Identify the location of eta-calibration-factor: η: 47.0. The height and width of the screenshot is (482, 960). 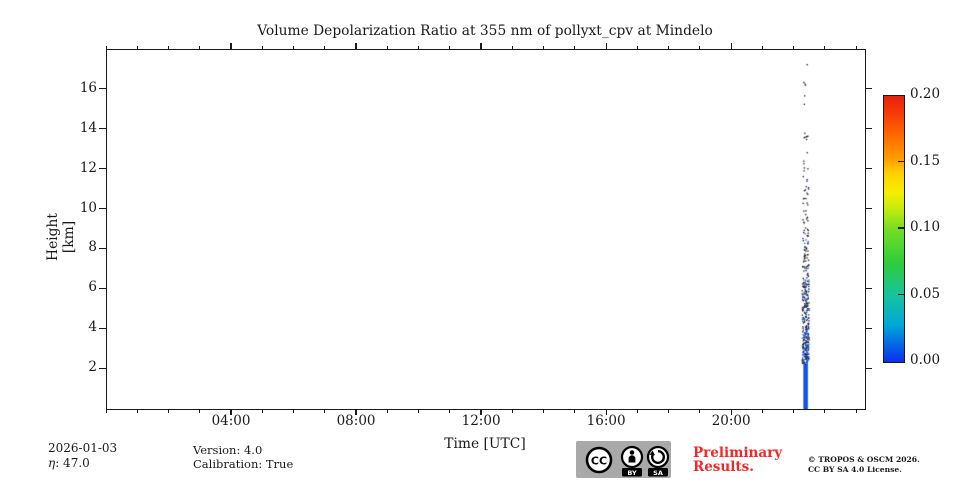
(69, 463).